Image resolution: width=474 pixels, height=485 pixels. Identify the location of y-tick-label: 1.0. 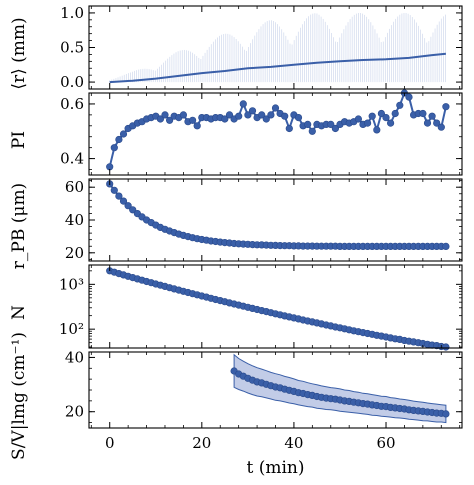
(72, 13).